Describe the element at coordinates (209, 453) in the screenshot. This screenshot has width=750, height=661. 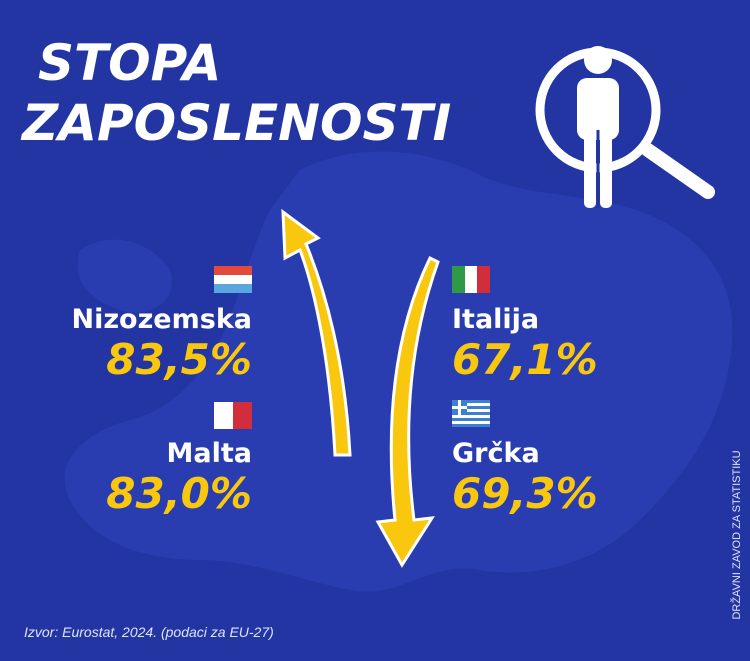
I see `country-name: Malta` at that location.